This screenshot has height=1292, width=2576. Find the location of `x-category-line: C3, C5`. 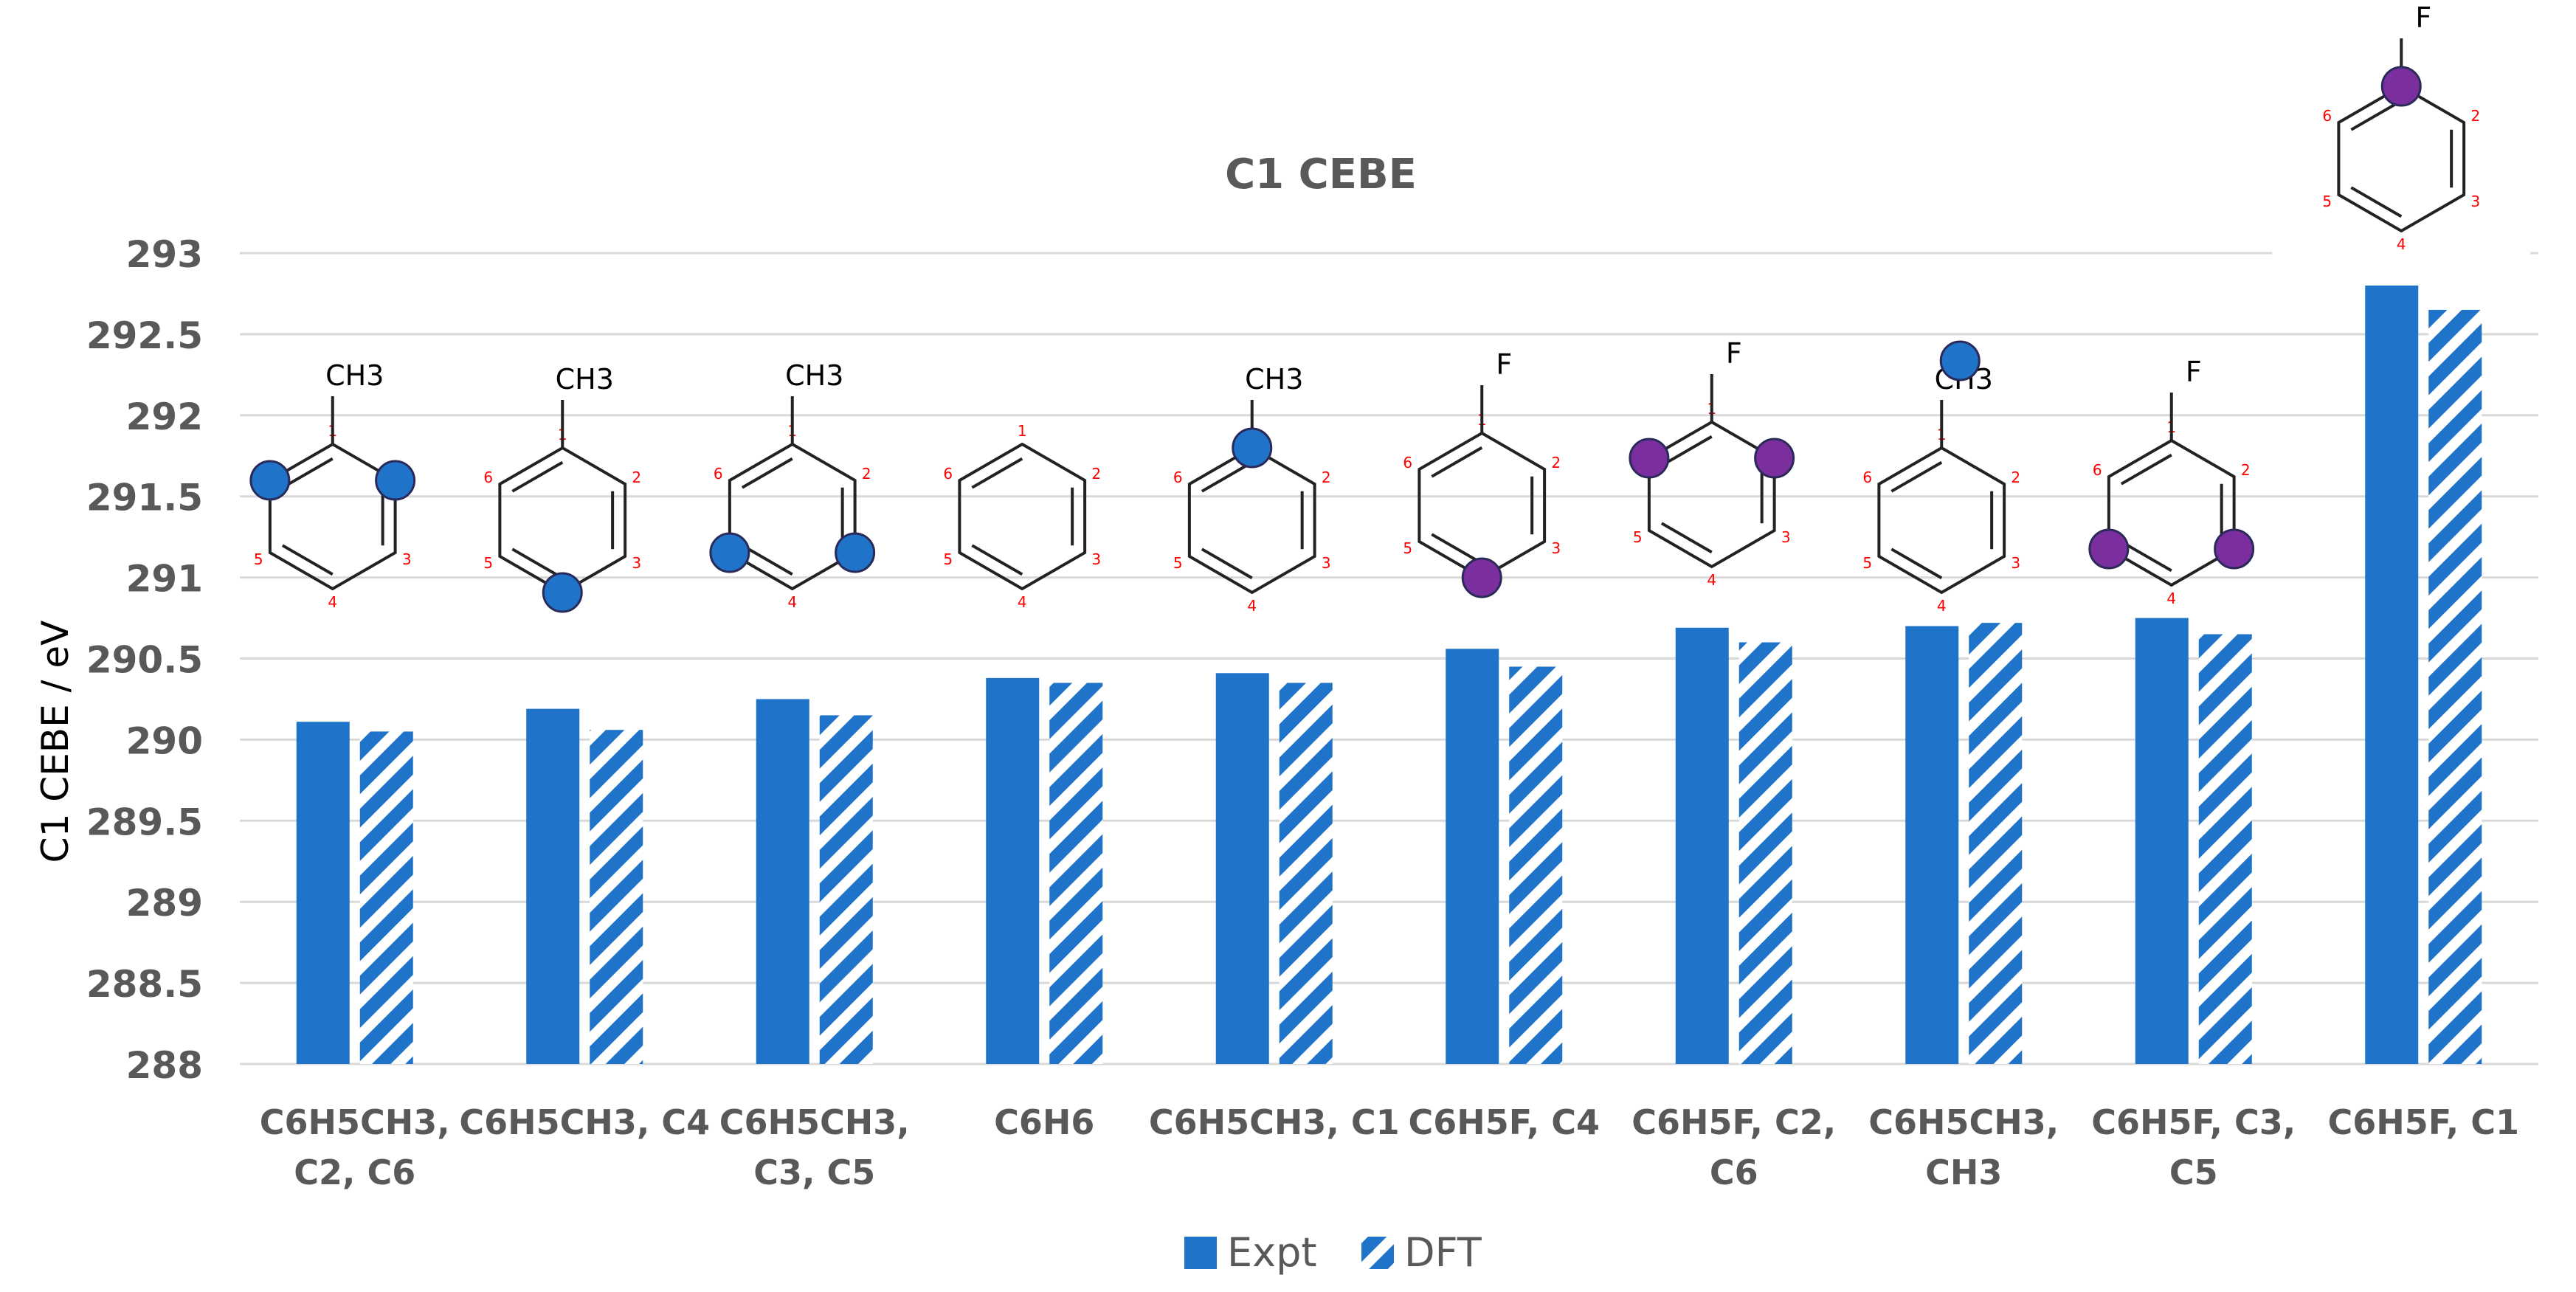

x-category-line: C3, C5 is located at coordinates (814, 1172).